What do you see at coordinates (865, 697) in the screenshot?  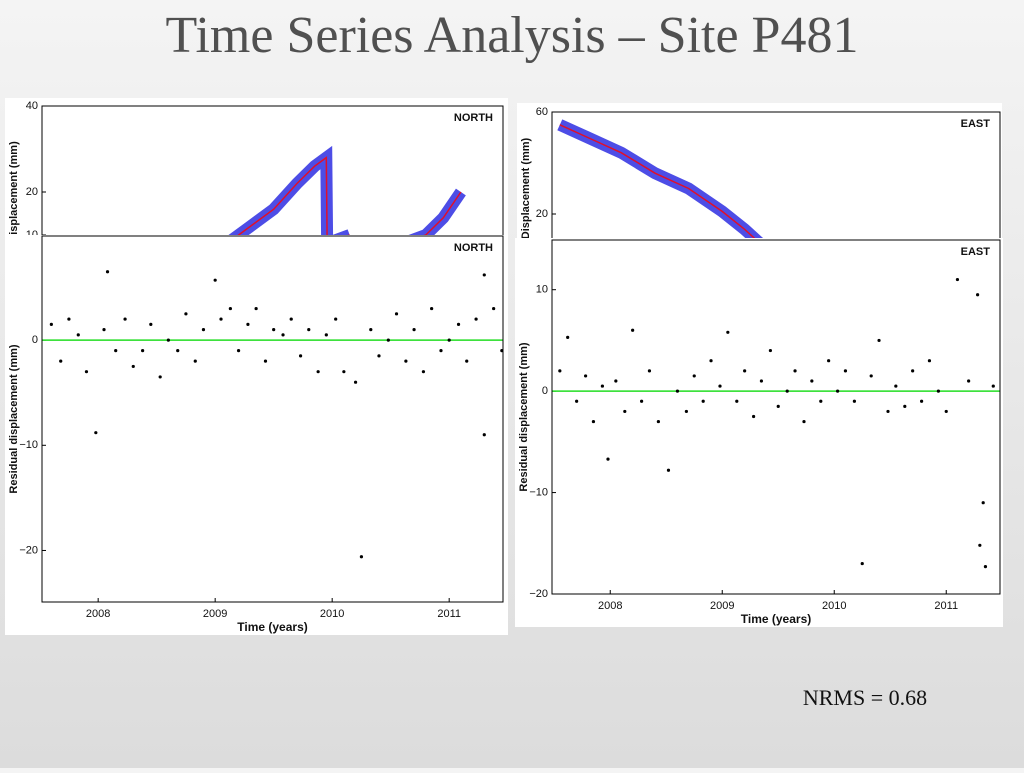 I see `nrms-note: NRMS = 0.68` at bounding box center [865, 697].